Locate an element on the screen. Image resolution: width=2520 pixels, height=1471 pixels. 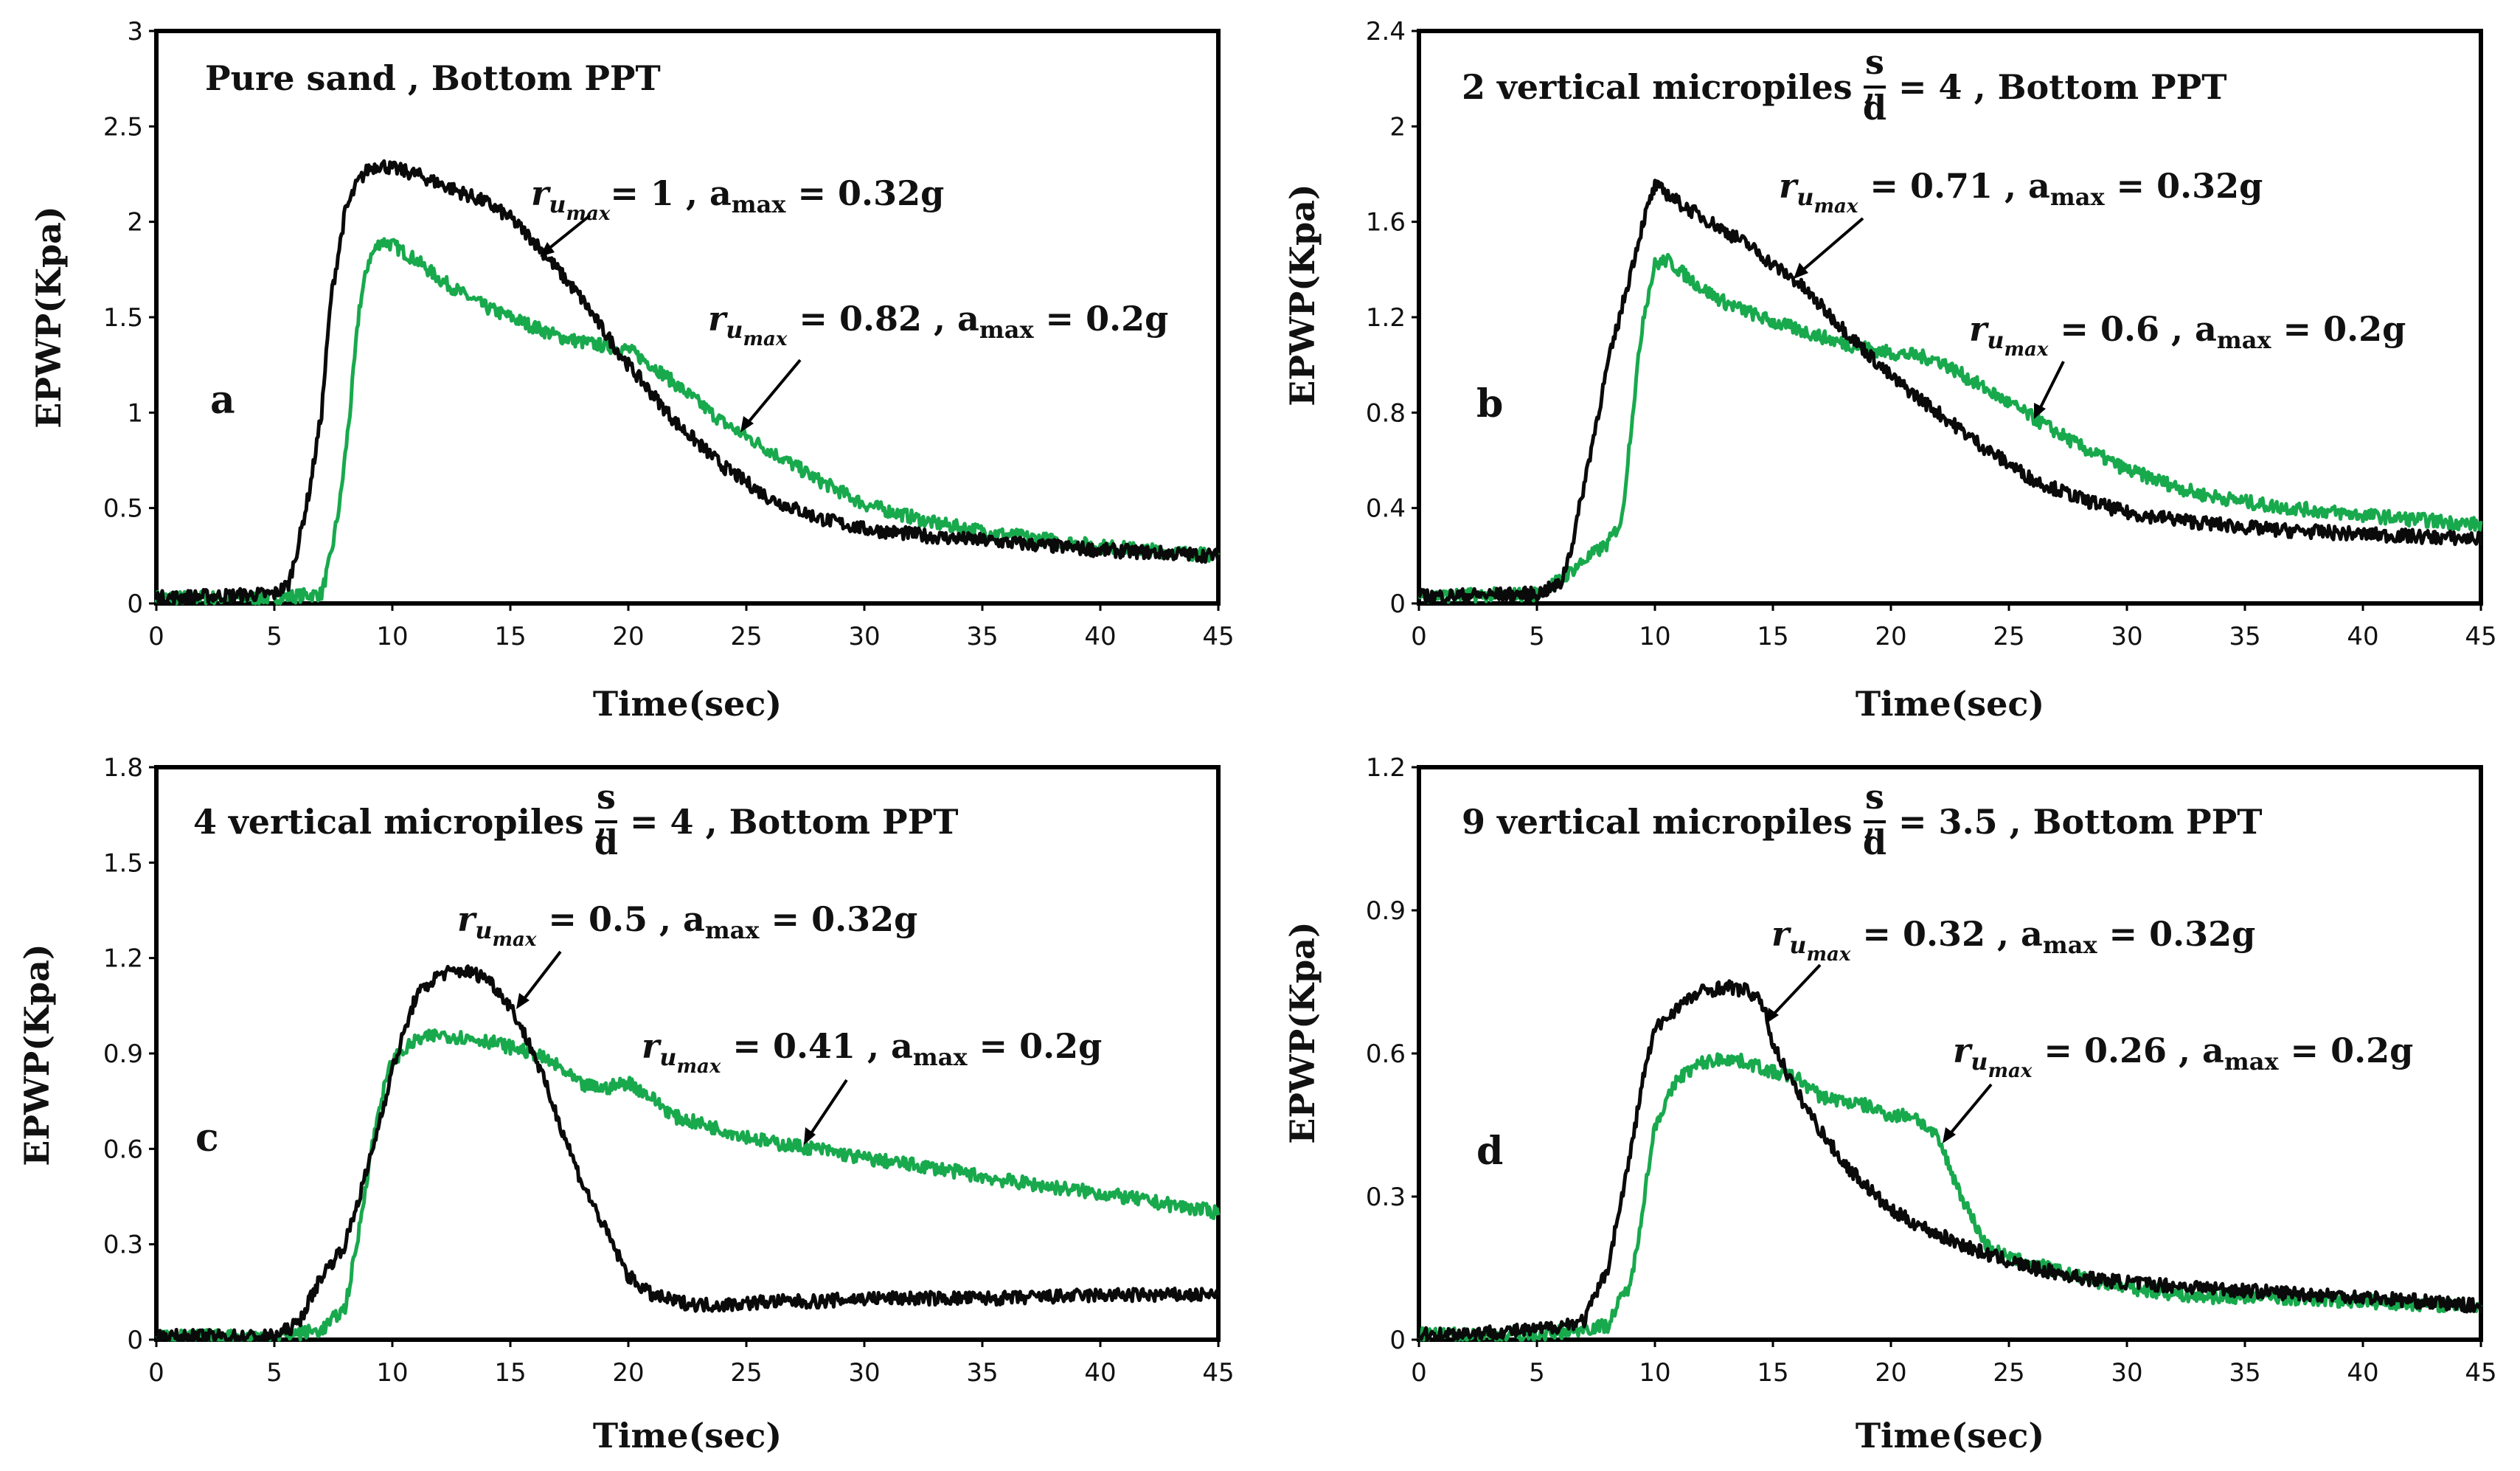
y-ticks: 0 0.5 1 1.5 2 2.5 3 is located at coordinates (129, 318).